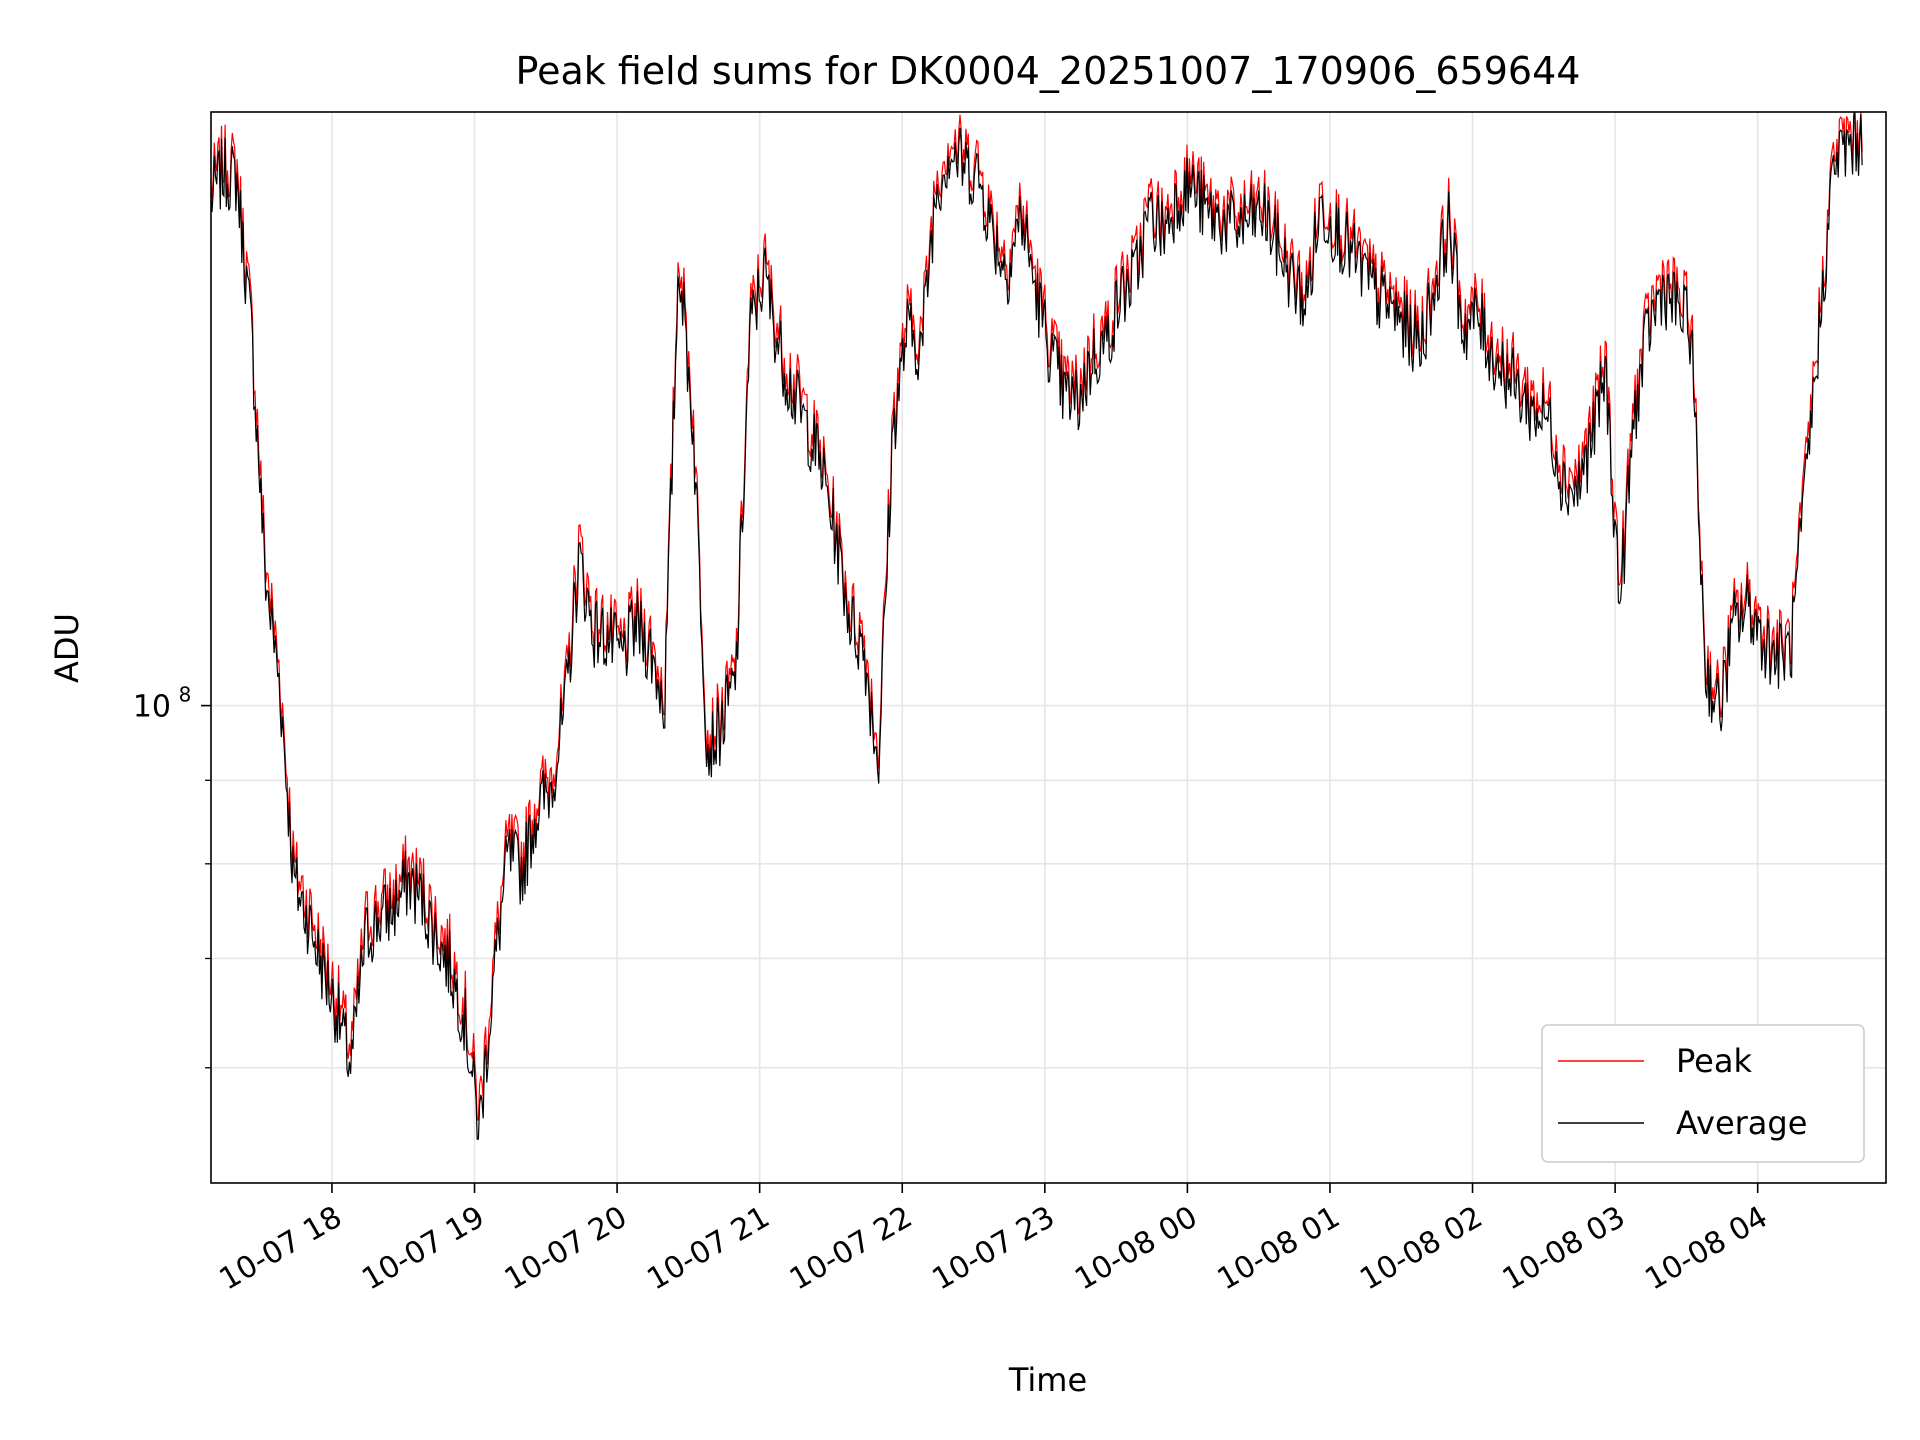 This screenshot has height=1440, width=1920. I want to click on legend-peak-label: Peak, so click(1714, 1061).